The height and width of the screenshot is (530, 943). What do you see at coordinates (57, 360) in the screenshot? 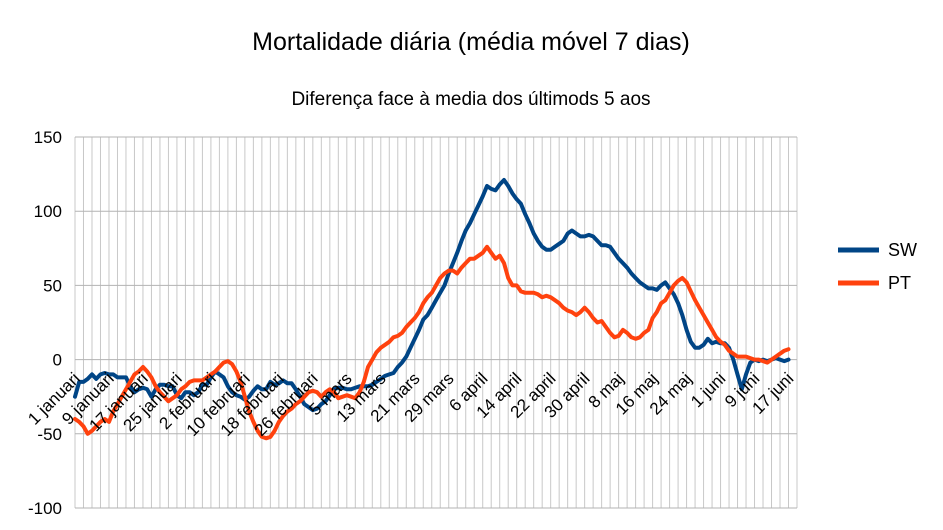
I see `y-tick-label: 0` at bounding box center [57, 360].